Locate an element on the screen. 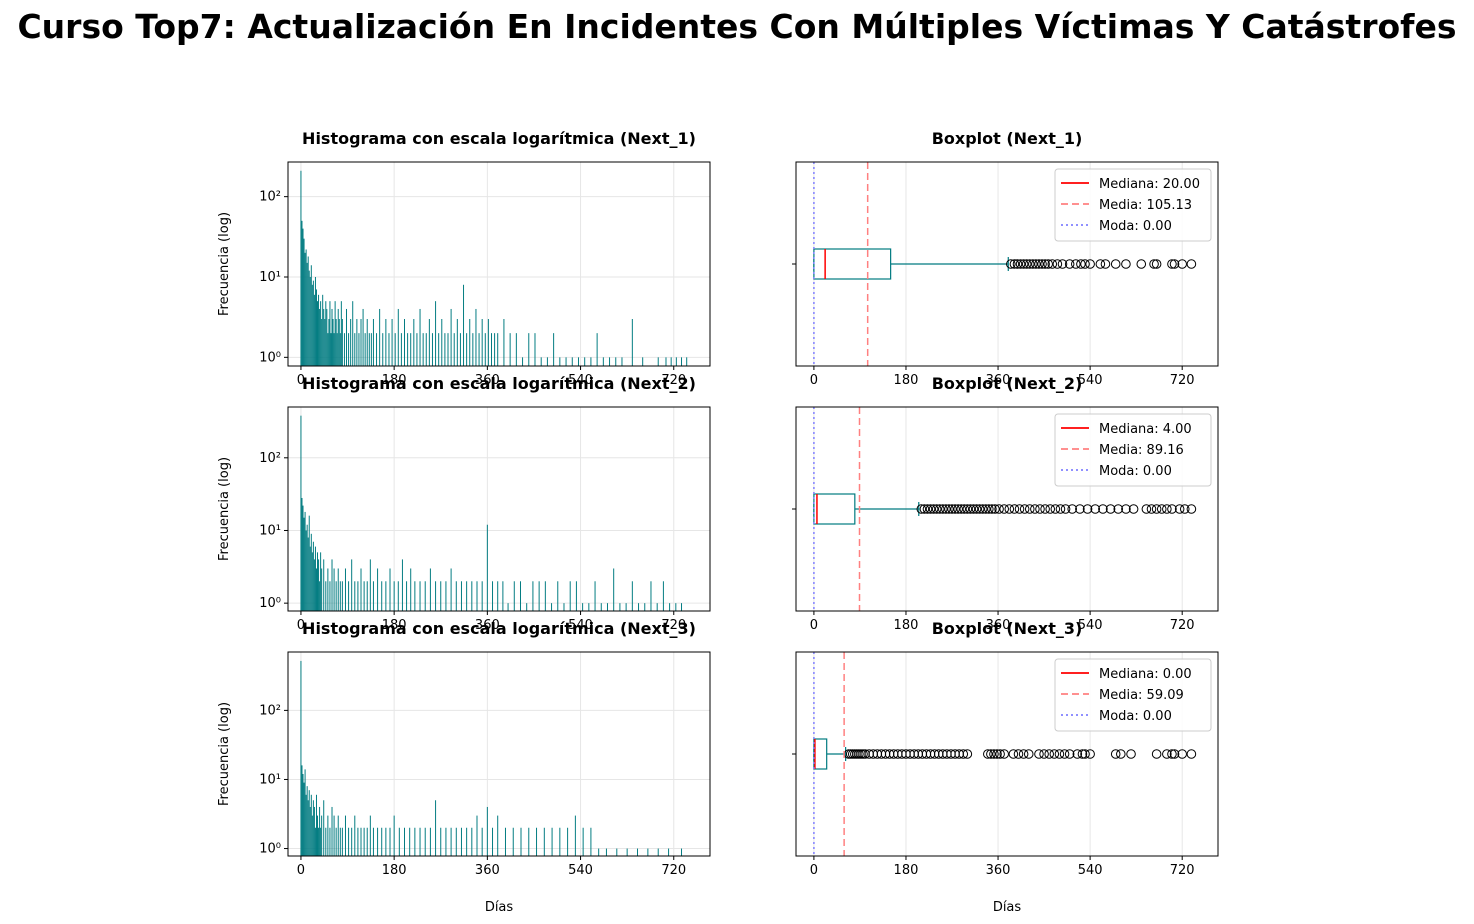 The image size is (1474, 924). x-axis-label: Días is located at coordinates (499, 907).